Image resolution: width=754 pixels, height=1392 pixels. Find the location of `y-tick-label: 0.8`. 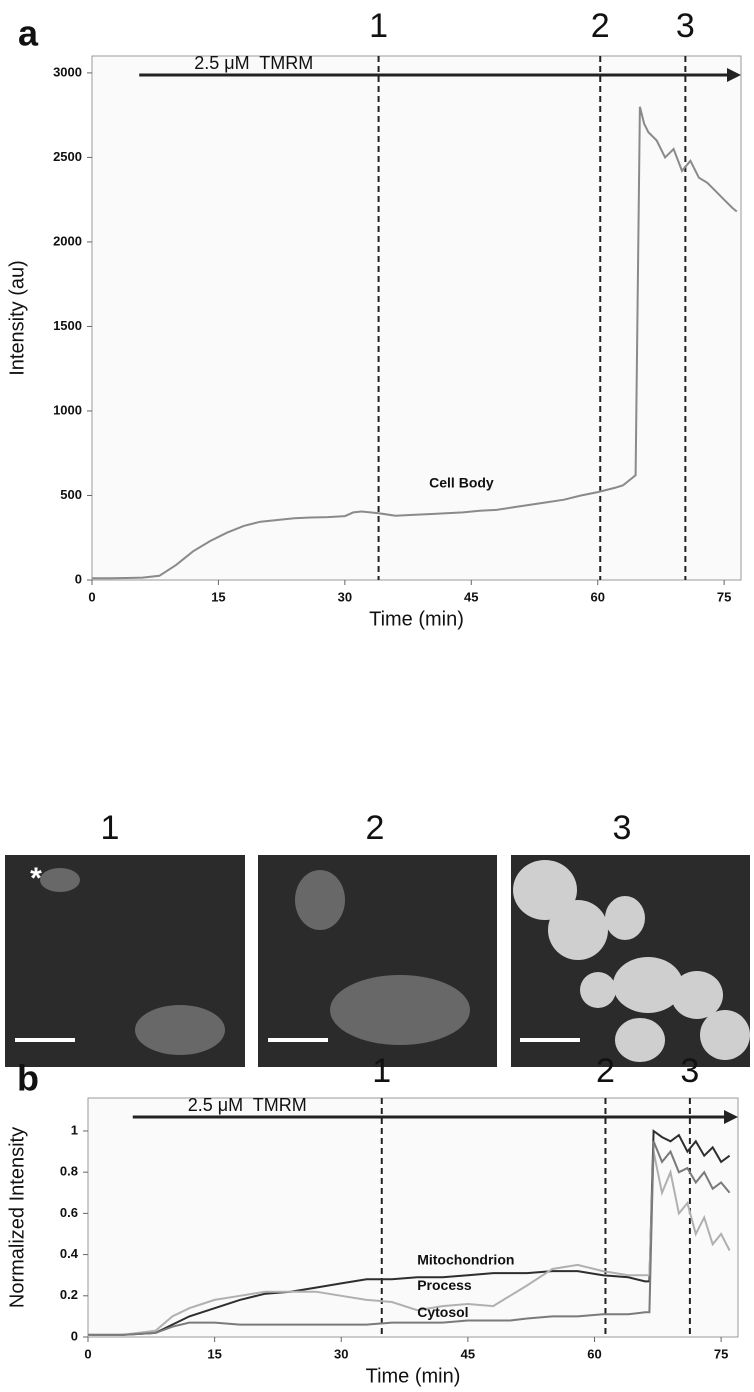

y-tick-label: 0.8 is located at coordinates (69, 1171).